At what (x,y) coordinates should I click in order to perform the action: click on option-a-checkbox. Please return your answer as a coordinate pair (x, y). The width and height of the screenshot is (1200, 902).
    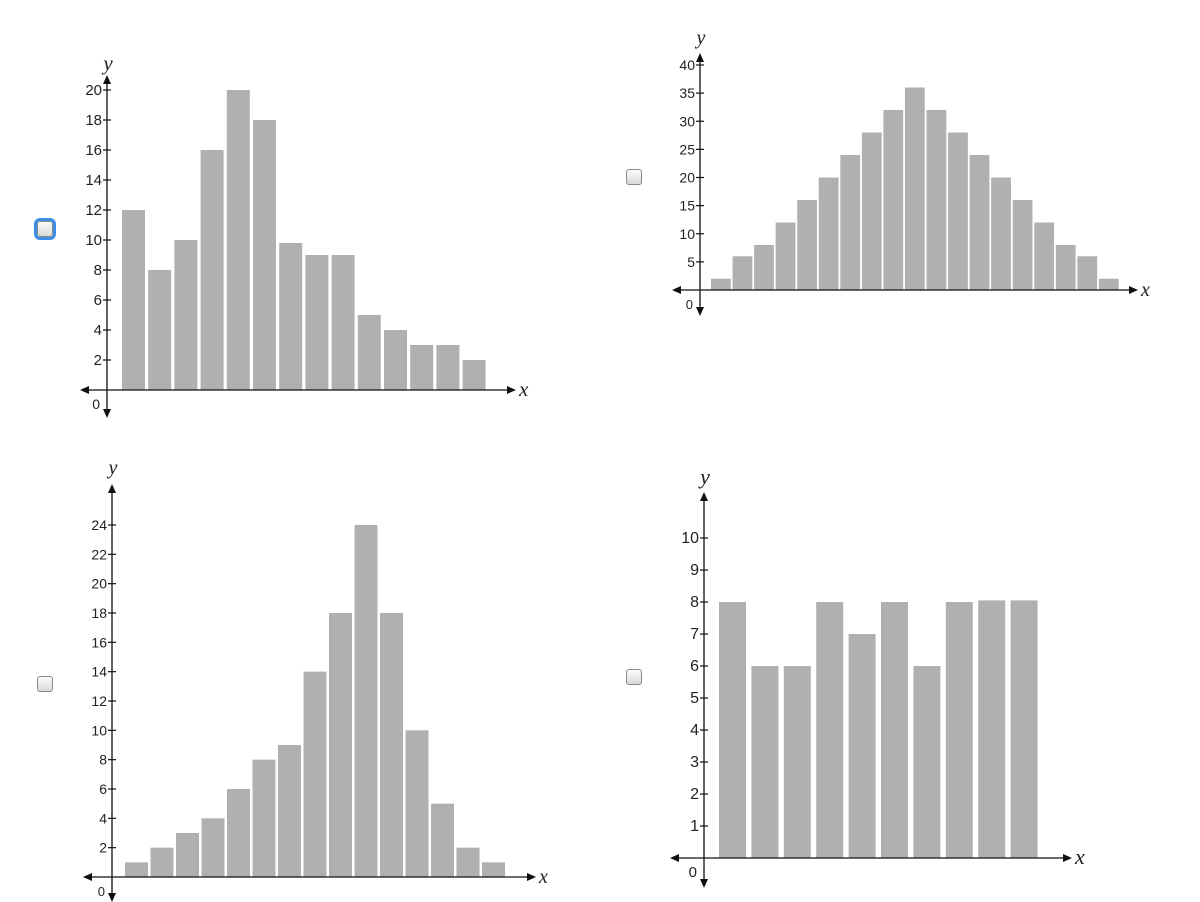
    Looking at the image, I should click on (45, 229).